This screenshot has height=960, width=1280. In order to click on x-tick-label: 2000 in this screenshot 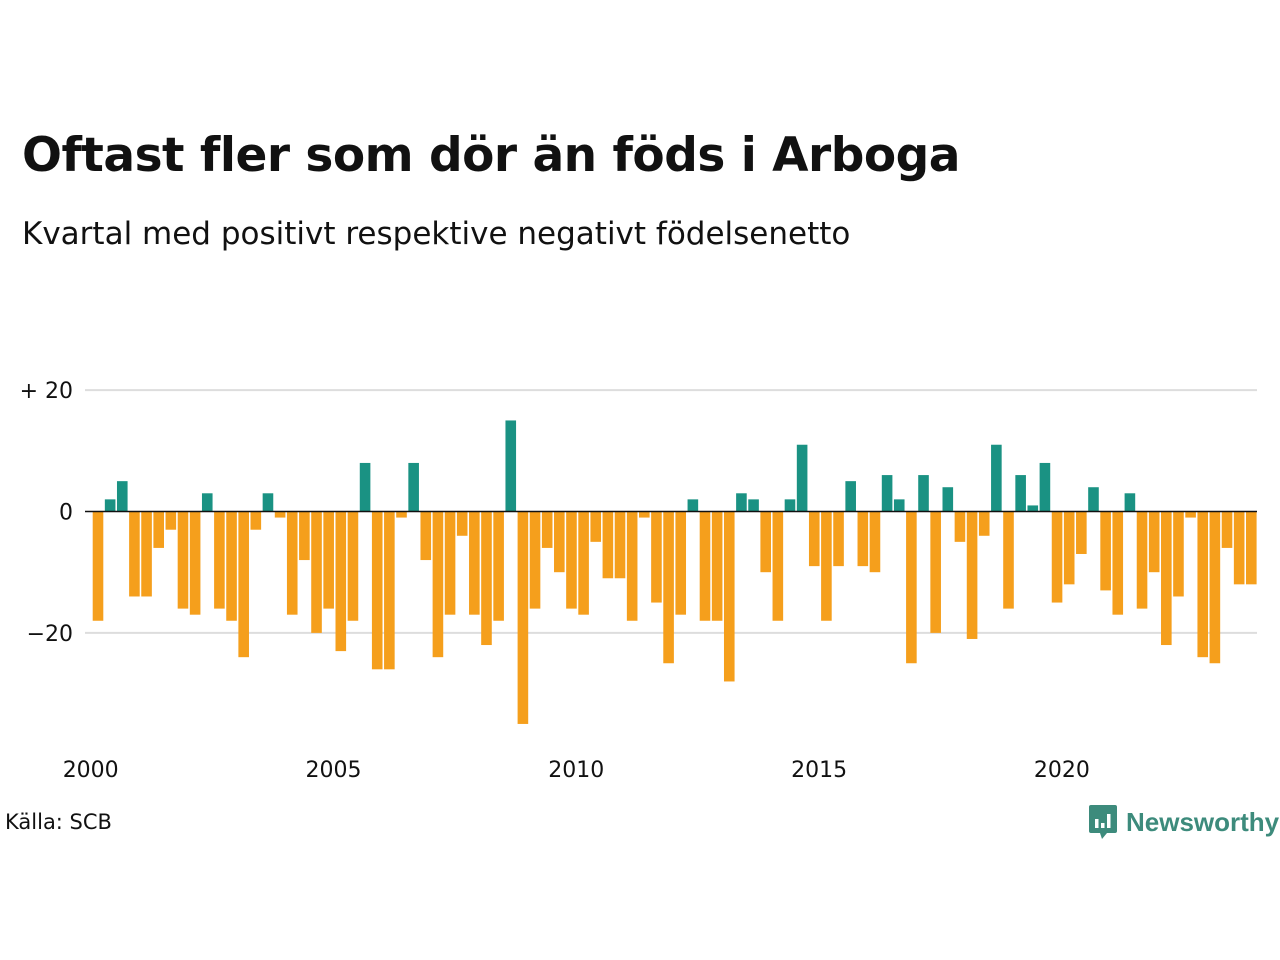, I will do `click(91, 770)`.